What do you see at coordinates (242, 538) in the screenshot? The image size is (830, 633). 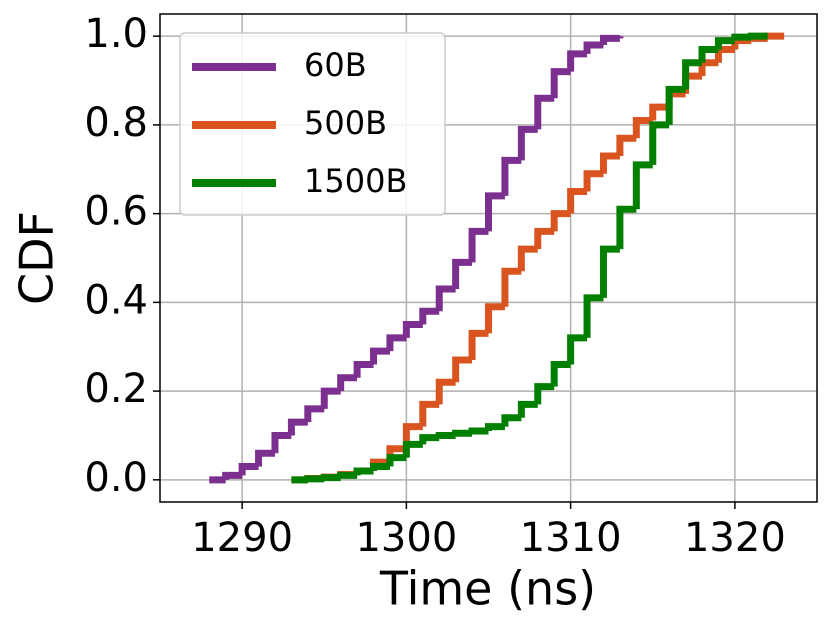 I see `x-tick-label: 1290` at bounding box center [242, 538].